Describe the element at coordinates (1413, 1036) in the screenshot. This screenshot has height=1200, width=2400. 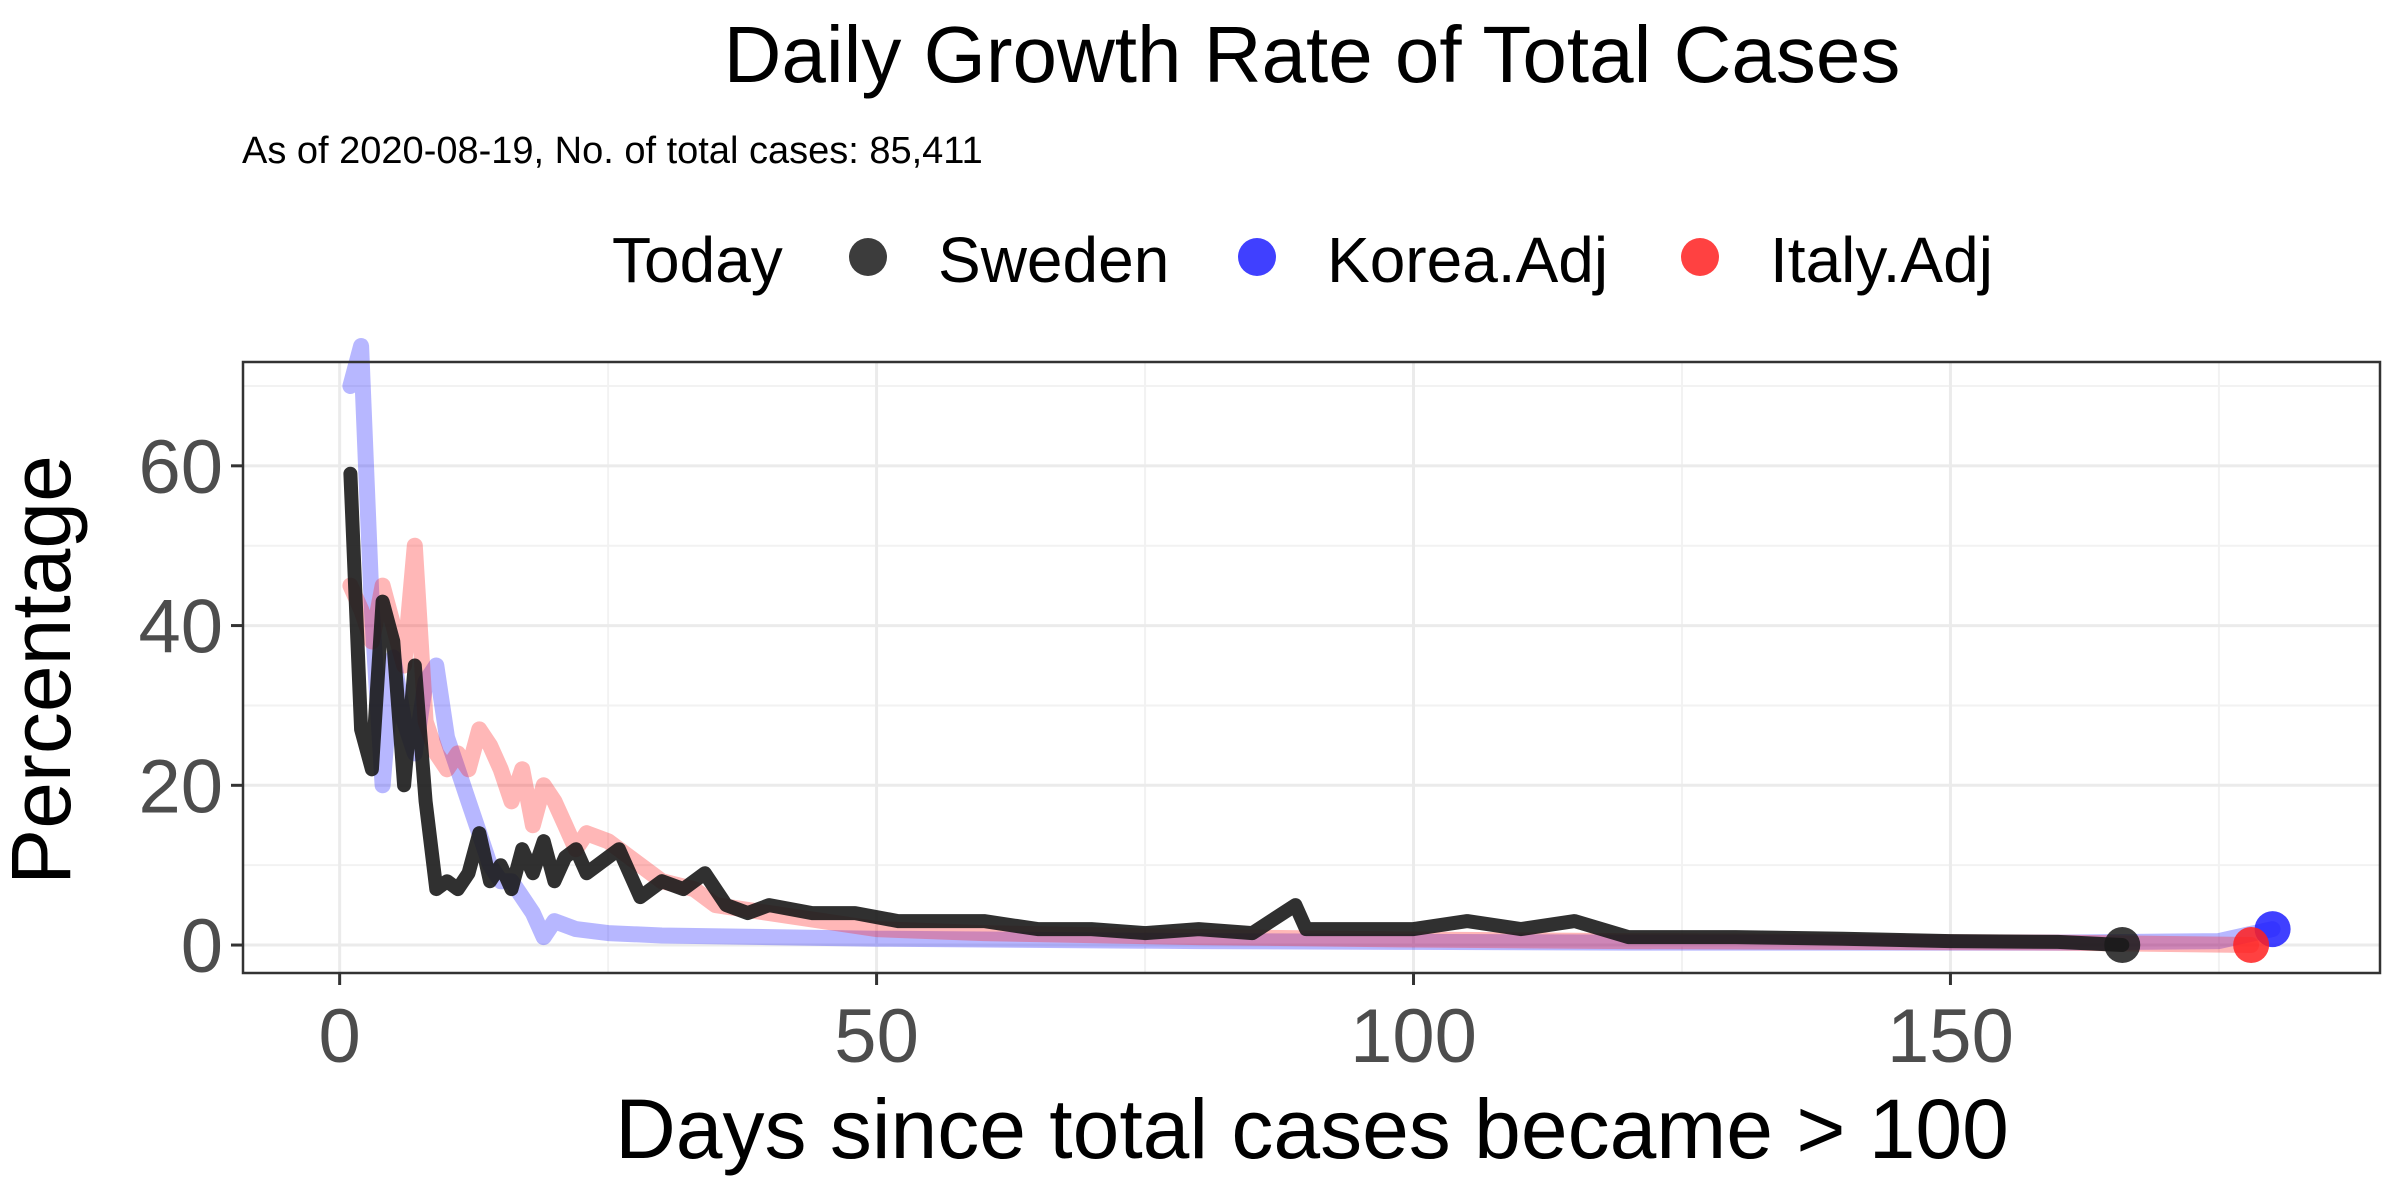
I see `x-tick-label: 100` at that location.